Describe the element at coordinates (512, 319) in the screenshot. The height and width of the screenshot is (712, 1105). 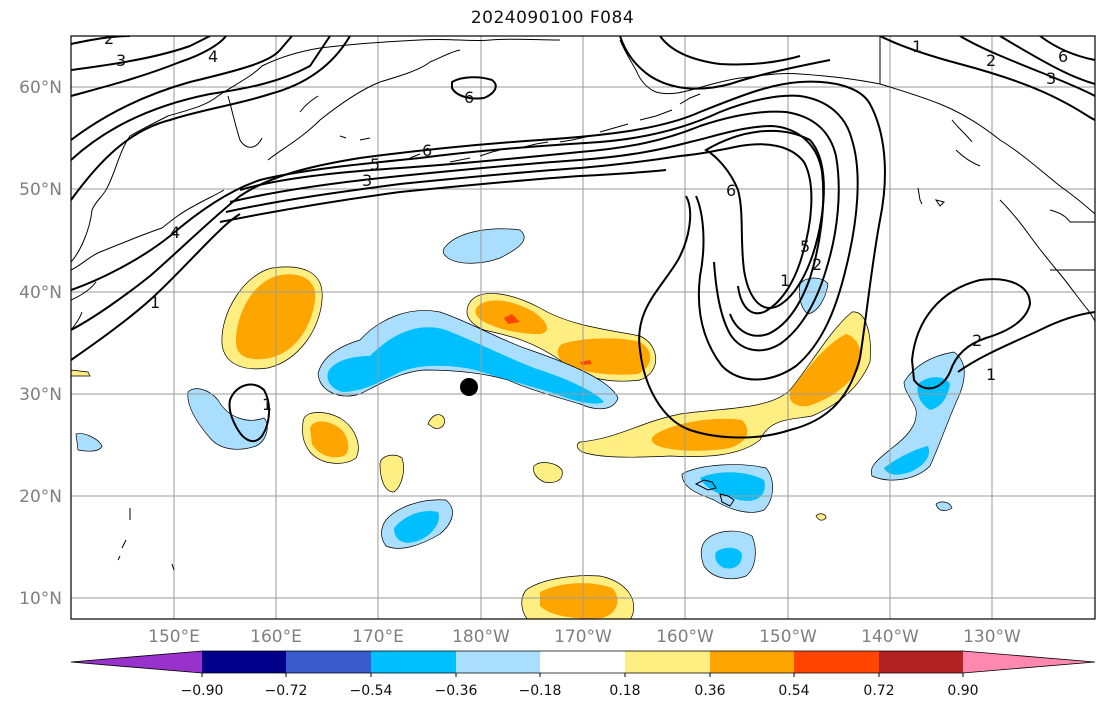
I see `positive-peak` at that location.